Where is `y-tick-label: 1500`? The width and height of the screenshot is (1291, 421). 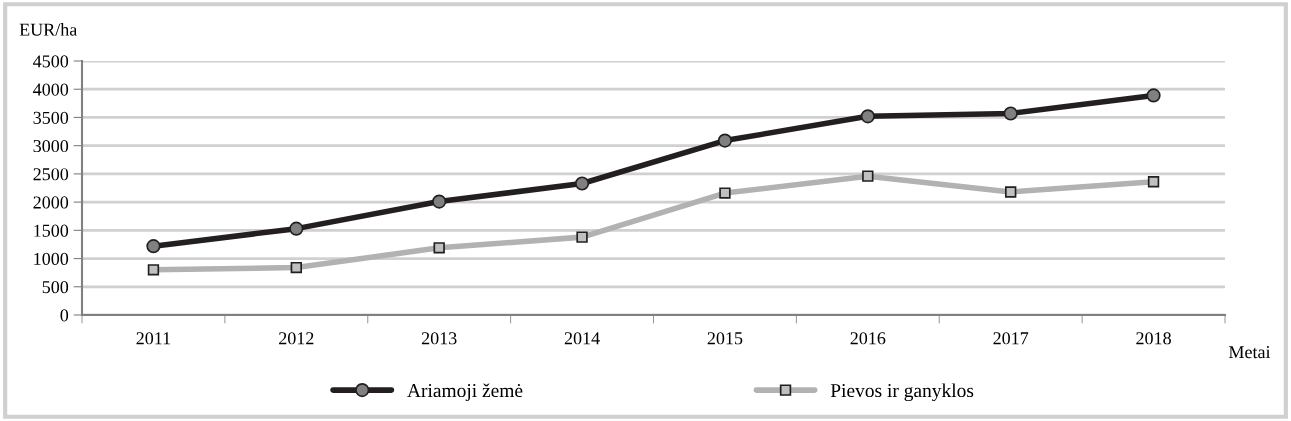 y-tick-label: 1500 is located at coordinates (51, 230).